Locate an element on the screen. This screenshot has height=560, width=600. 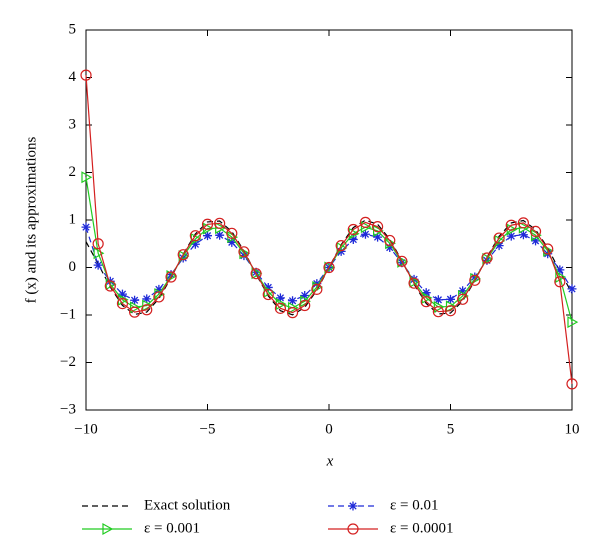
legend-label: ε = 0.01 is located at coordinates (414, 505).